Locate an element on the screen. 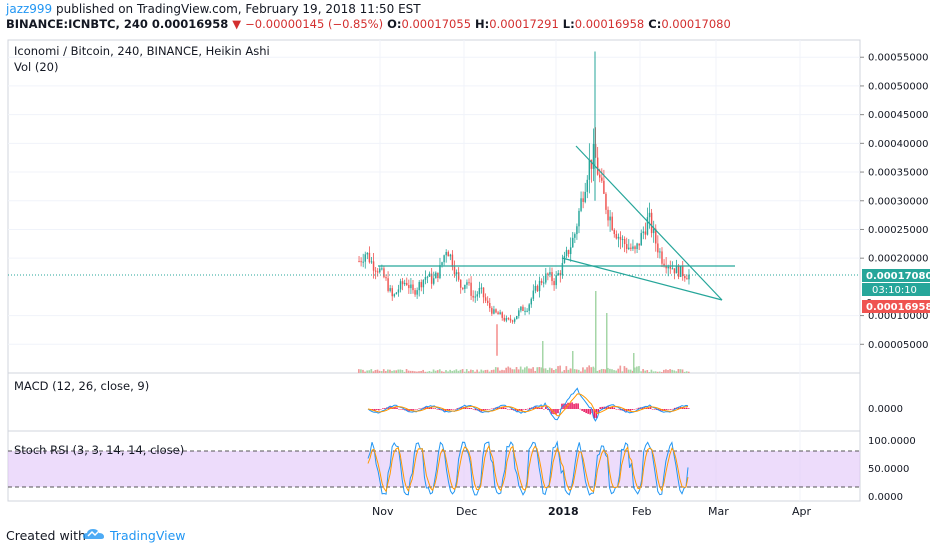  price-tick-label: 0.00010000 is located at coordinates (898, 316).